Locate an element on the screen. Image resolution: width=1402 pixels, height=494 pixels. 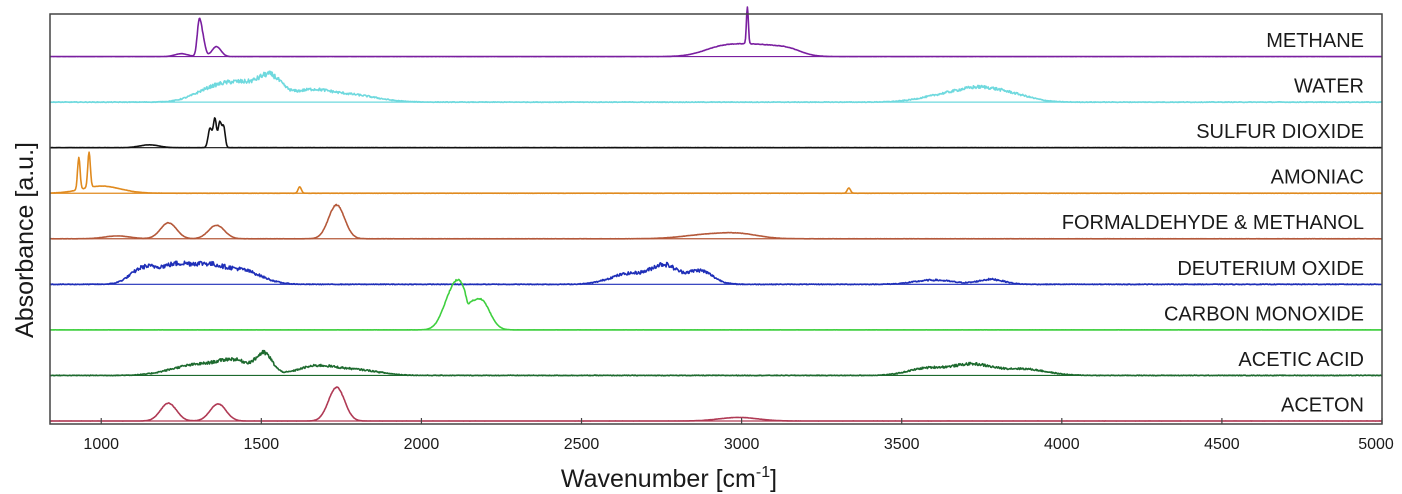
series-label: WATER is located at coordinates (1329, 87).